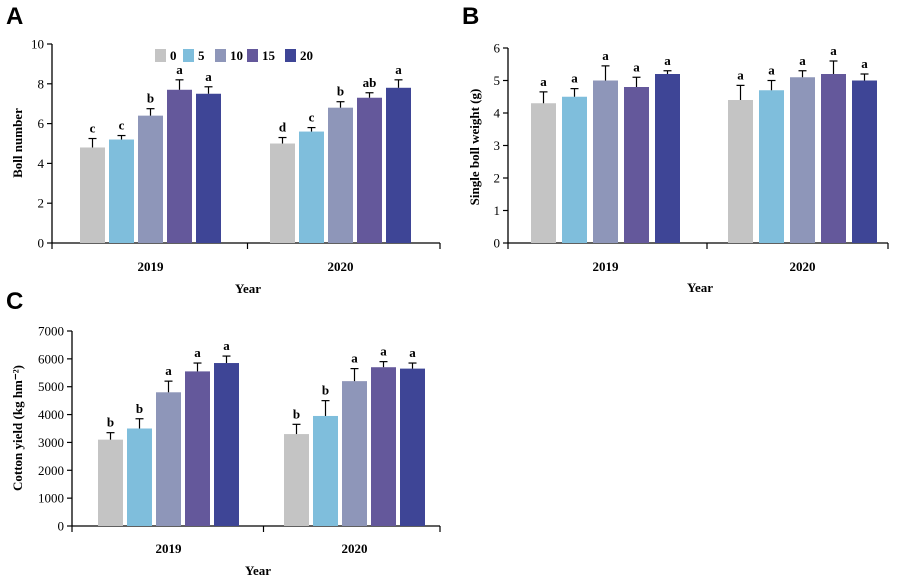 This screenshot has width=906, height=581. What do you see at coordinates (37, 44) in the screenshot?
I see `y-tick-label: 10` at bounding box center [37, 44].